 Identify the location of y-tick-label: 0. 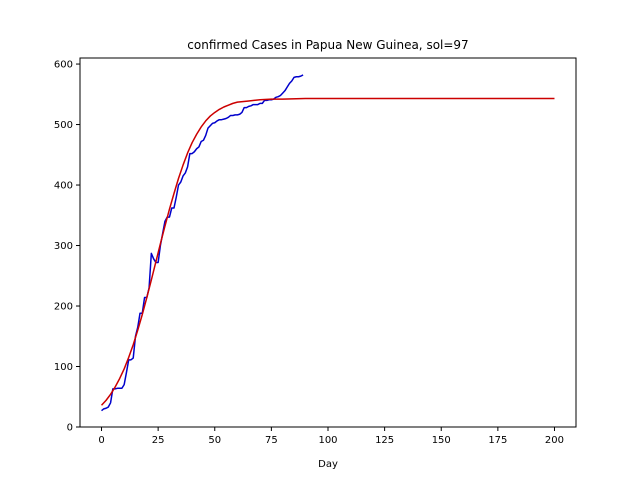
(70, 428).